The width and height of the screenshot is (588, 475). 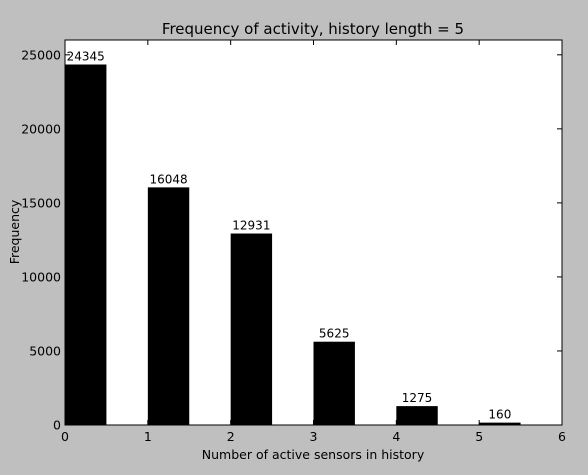 What do you see at coordinates (562, 436) in the screenshot?
I see `x-tick-label: 6` at bounding box center [562, 436].